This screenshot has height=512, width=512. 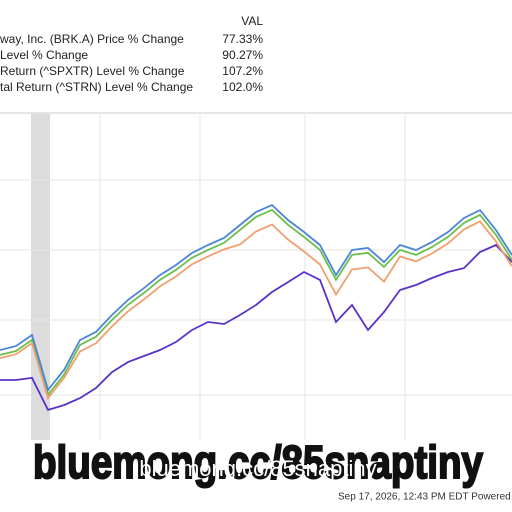 What do you see at coordinates (242, 71) in the screenshot?
I see `legend-value: 107.2%` at bounding box center [242, 71].